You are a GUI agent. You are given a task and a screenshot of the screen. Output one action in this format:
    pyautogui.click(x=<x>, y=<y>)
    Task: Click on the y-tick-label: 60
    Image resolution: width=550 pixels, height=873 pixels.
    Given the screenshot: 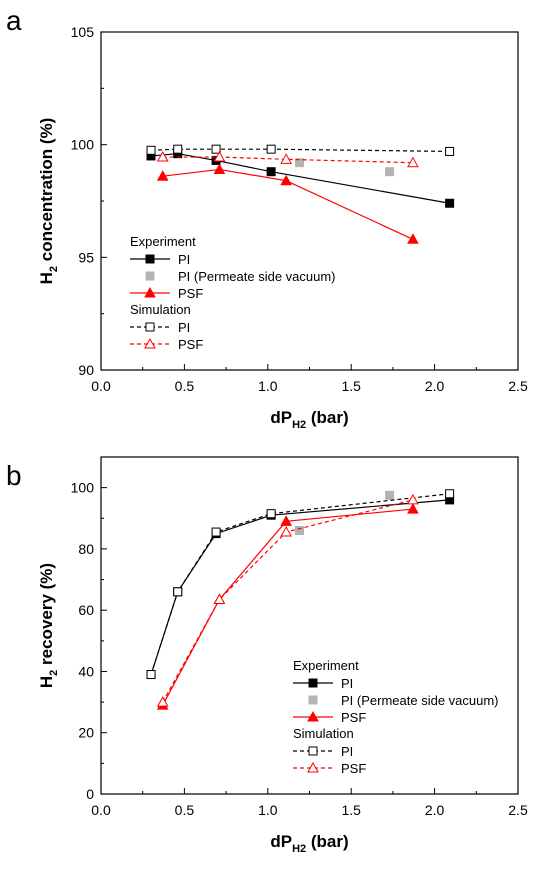 What is the action you would take?
    pyautogui.click(x=86, y=610)
    